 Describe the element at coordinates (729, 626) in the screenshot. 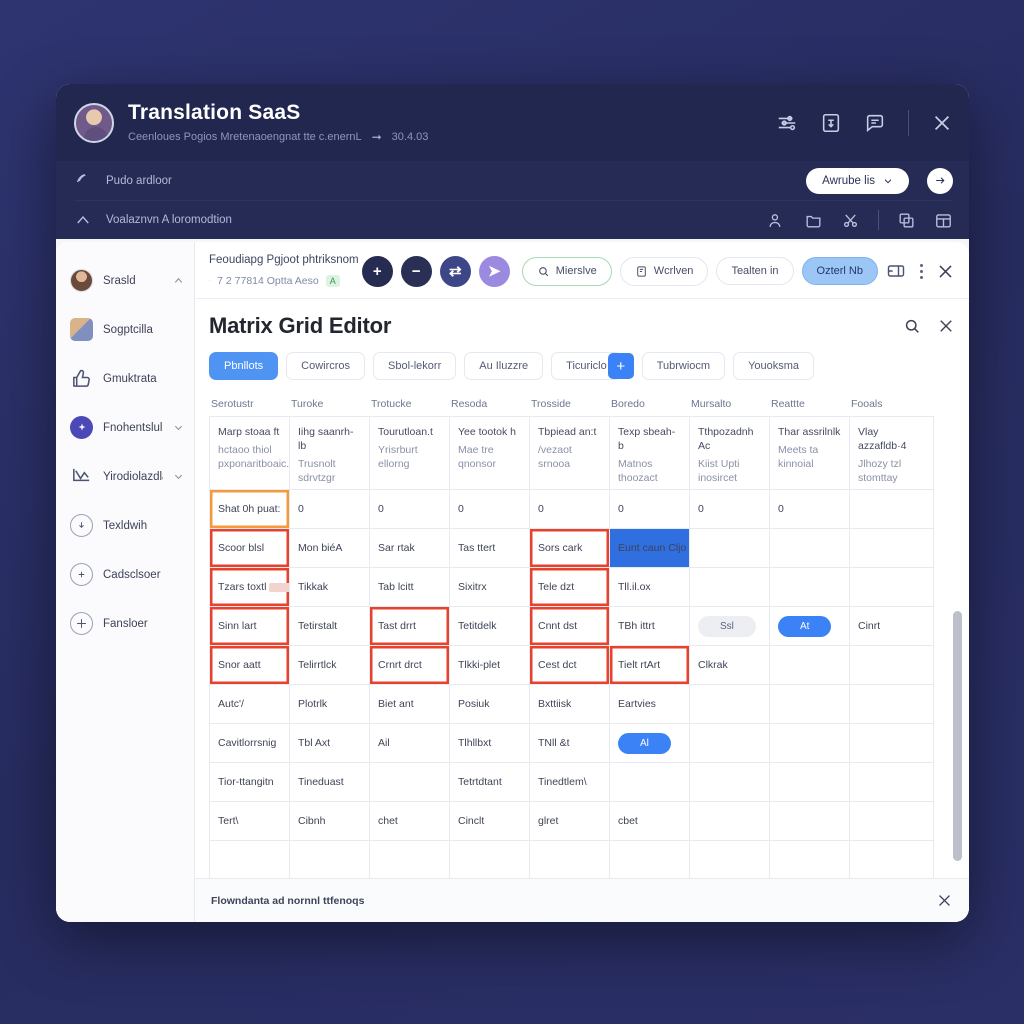

I see `grid-cell: Ssl` at that location.